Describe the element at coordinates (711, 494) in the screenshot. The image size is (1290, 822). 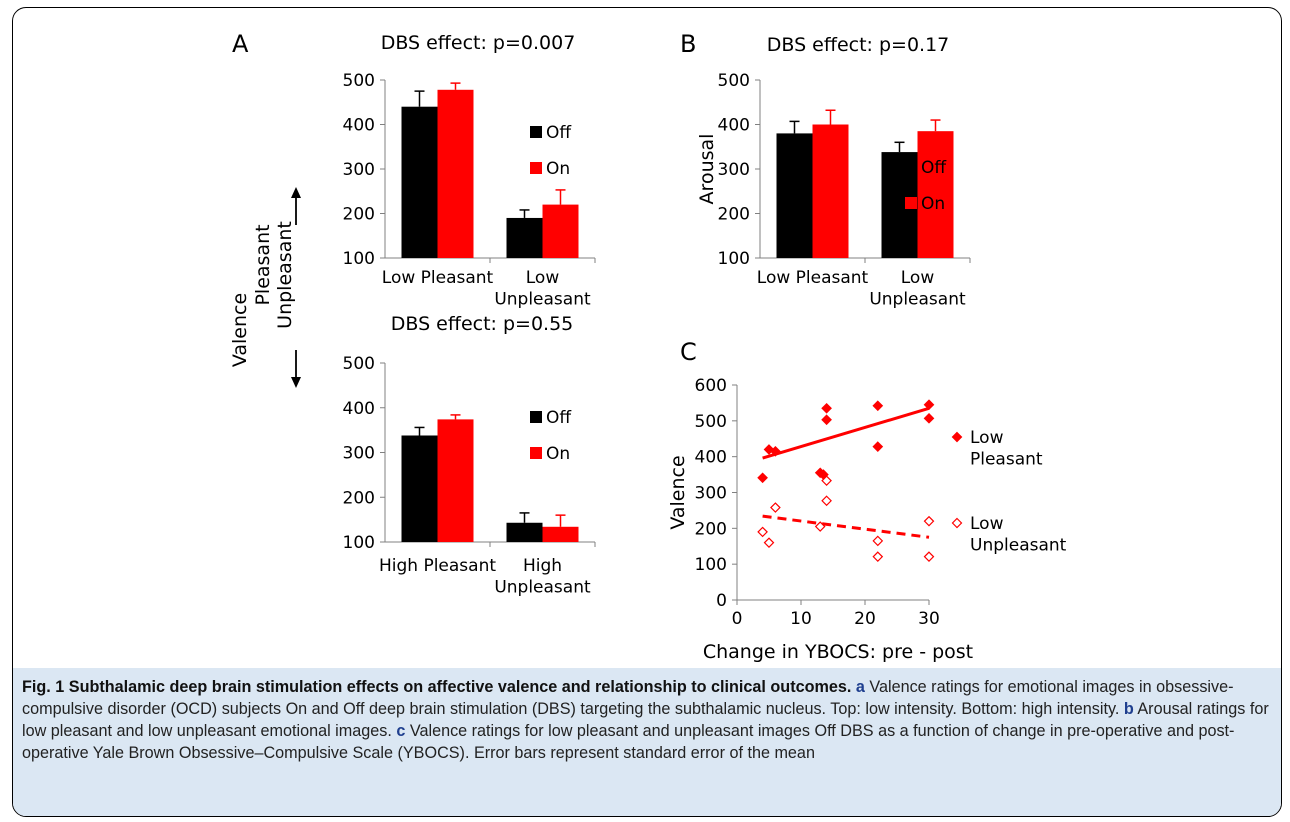
I see `y-tick-label-c: 300` at that location.